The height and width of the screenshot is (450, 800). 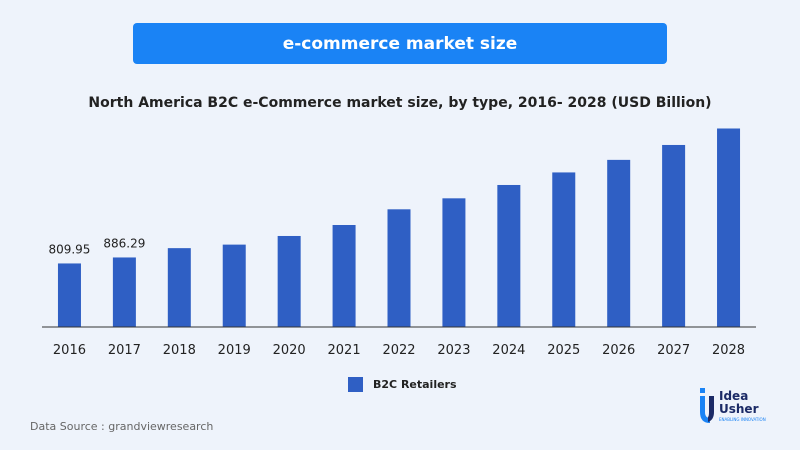 What do you see at coordinates (415, 384) in the screenshot?
I see `legend-label: B2C Retailers` at bounding box center [415, 384].